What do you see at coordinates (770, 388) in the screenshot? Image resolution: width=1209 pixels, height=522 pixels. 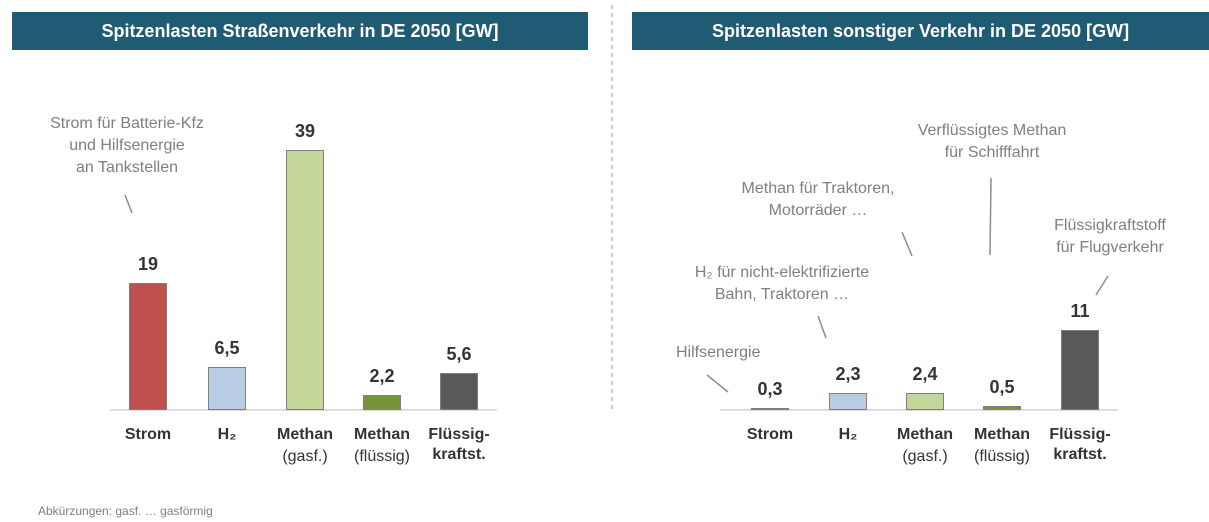 I see `value-label: 0,3` at bounding box center [770, 388].